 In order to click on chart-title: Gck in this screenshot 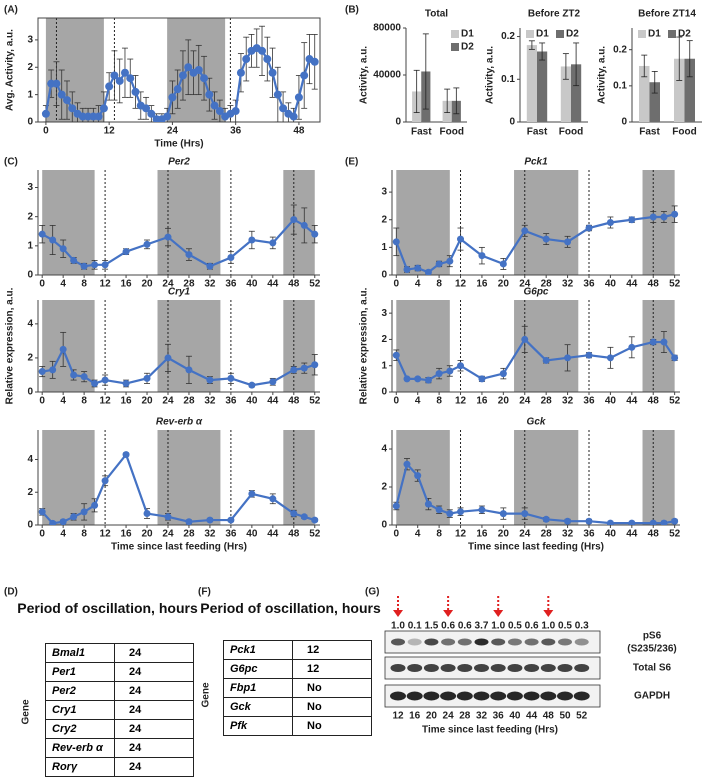, I will do `click(536, 422)`.